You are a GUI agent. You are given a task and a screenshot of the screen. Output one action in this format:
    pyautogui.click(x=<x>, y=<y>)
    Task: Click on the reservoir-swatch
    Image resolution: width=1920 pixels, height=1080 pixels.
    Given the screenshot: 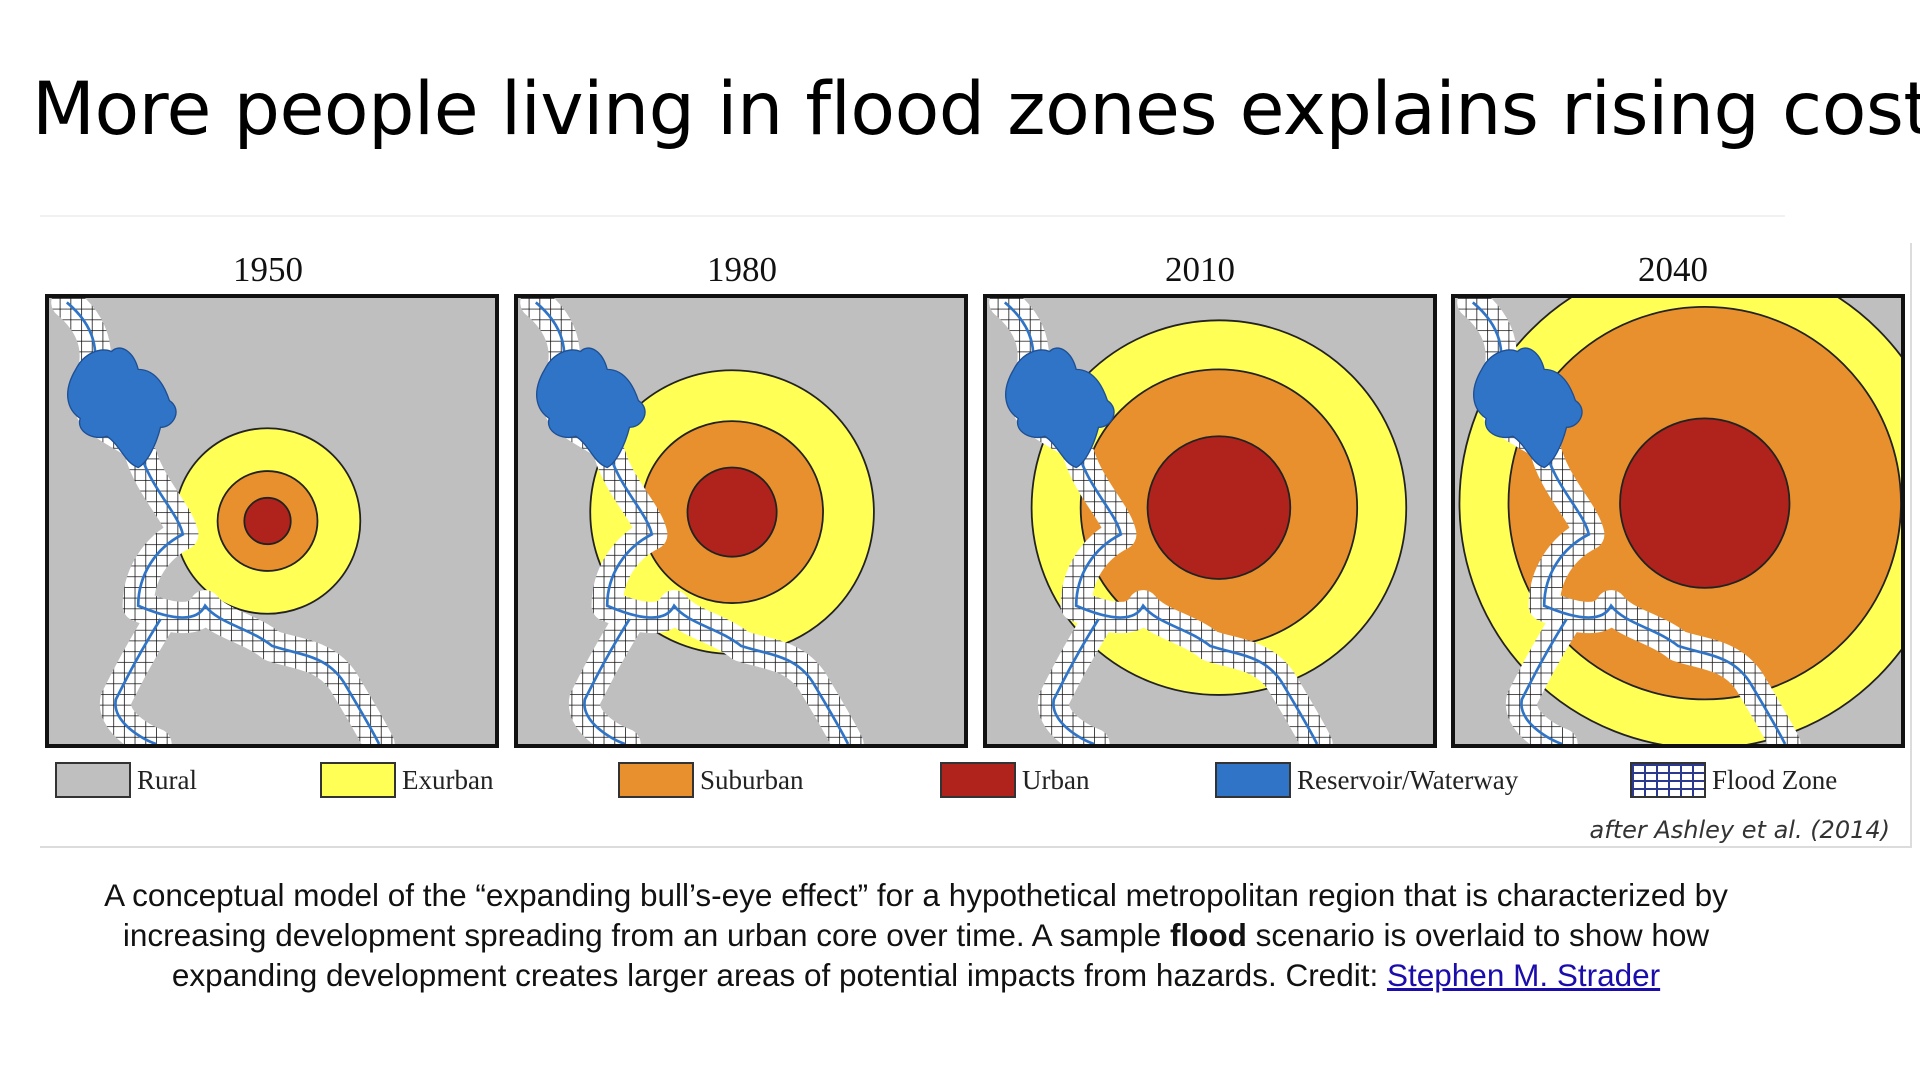 What is the action you would take?
    pyautogui.click(x=1253, y=780)
    